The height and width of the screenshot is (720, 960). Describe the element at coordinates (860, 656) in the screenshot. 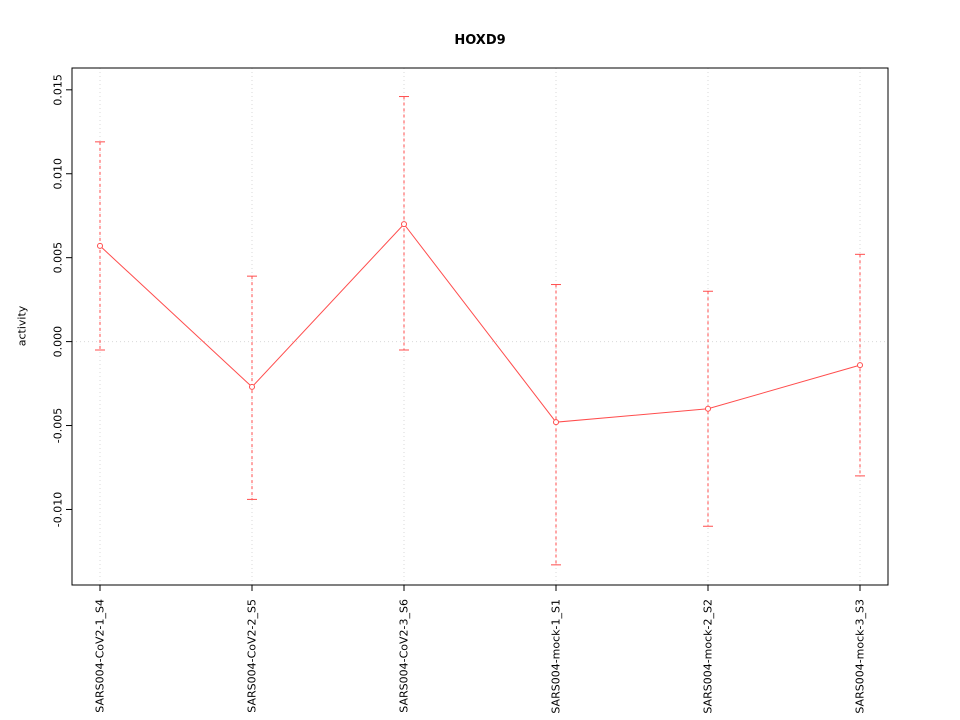

I see `x-tick-label: SARS004-mock-3_S3` at that location.